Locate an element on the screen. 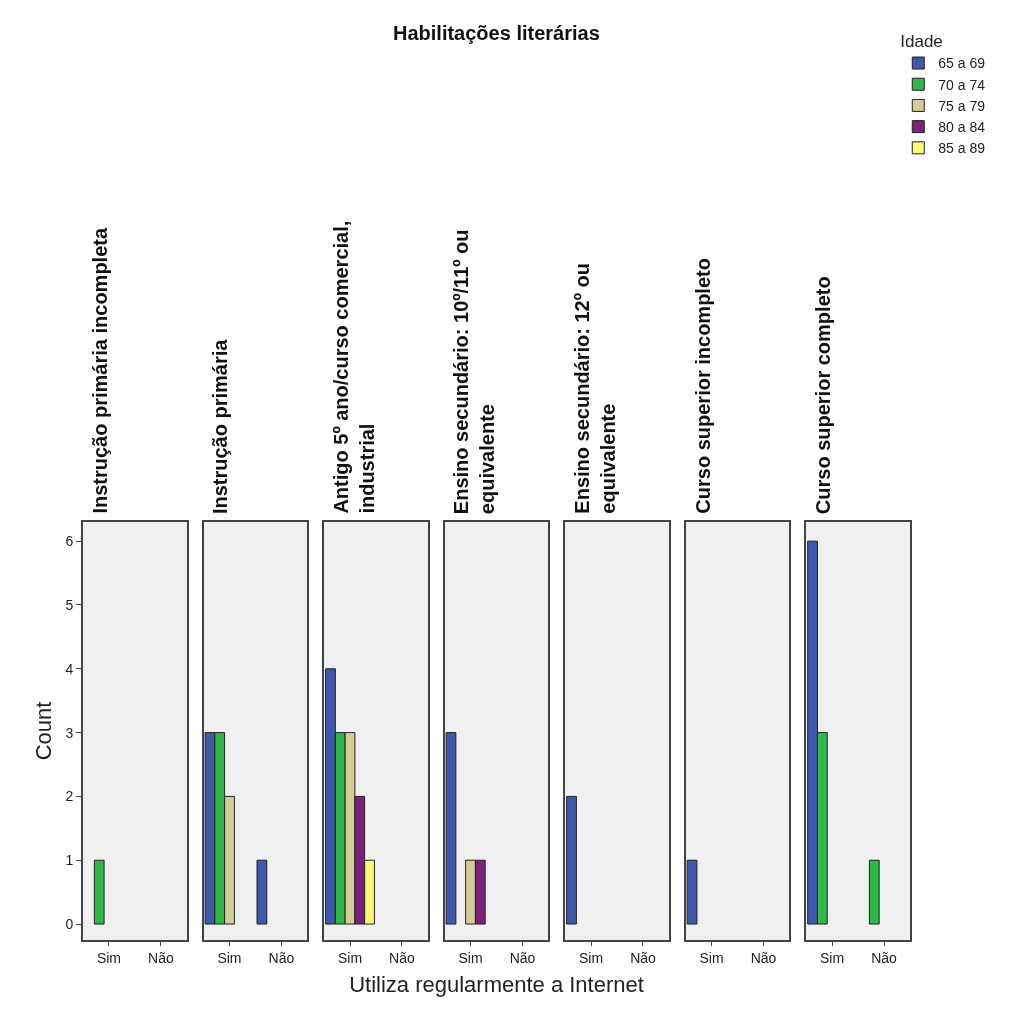 This screenshot has height=1013, width=1015. y-tick-label: 5 is located at coordinates (69, 604).